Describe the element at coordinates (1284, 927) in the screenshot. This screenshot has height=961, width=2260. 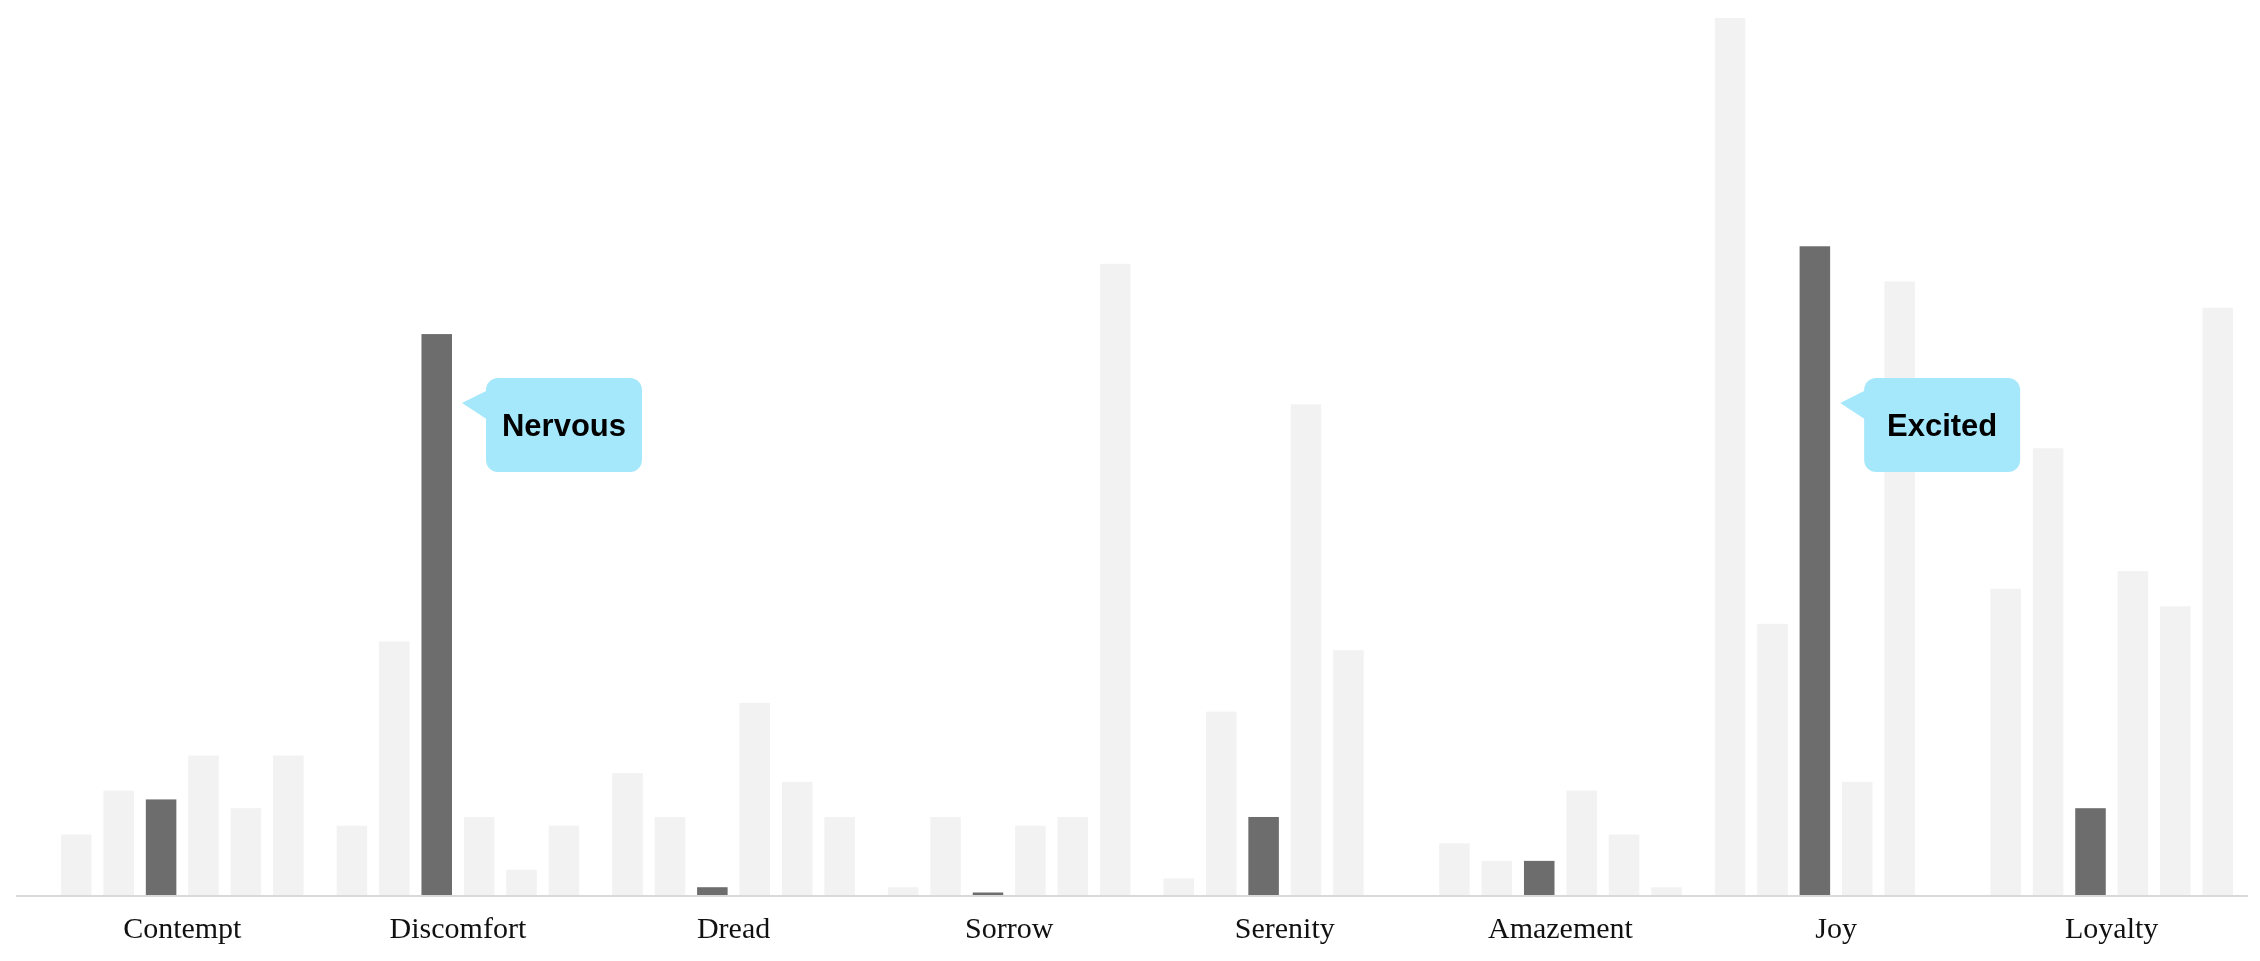
I see `x-tick-label: Serenity` at that location.